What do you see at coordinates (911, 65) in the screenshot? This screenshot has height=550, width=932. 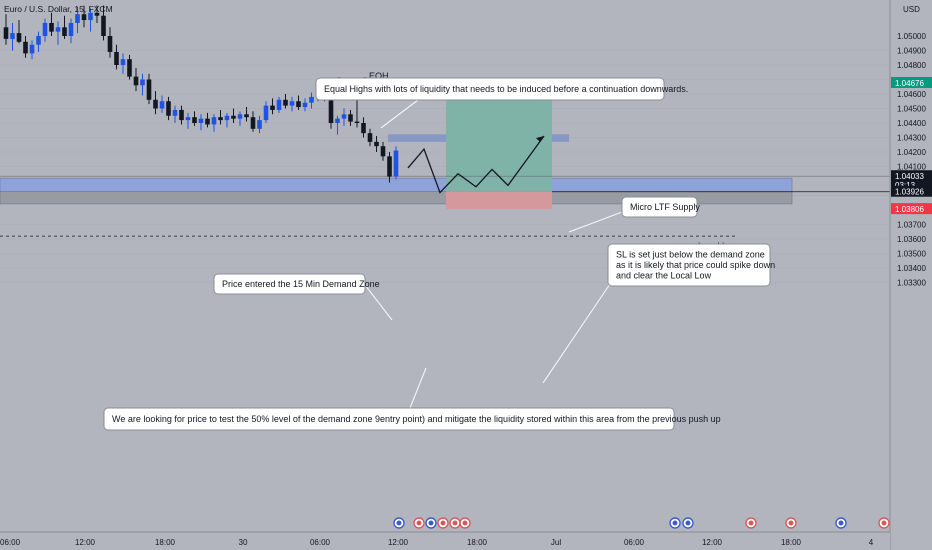 I see `price-tick-label: 1.04800` at bounding box center [911, 65].